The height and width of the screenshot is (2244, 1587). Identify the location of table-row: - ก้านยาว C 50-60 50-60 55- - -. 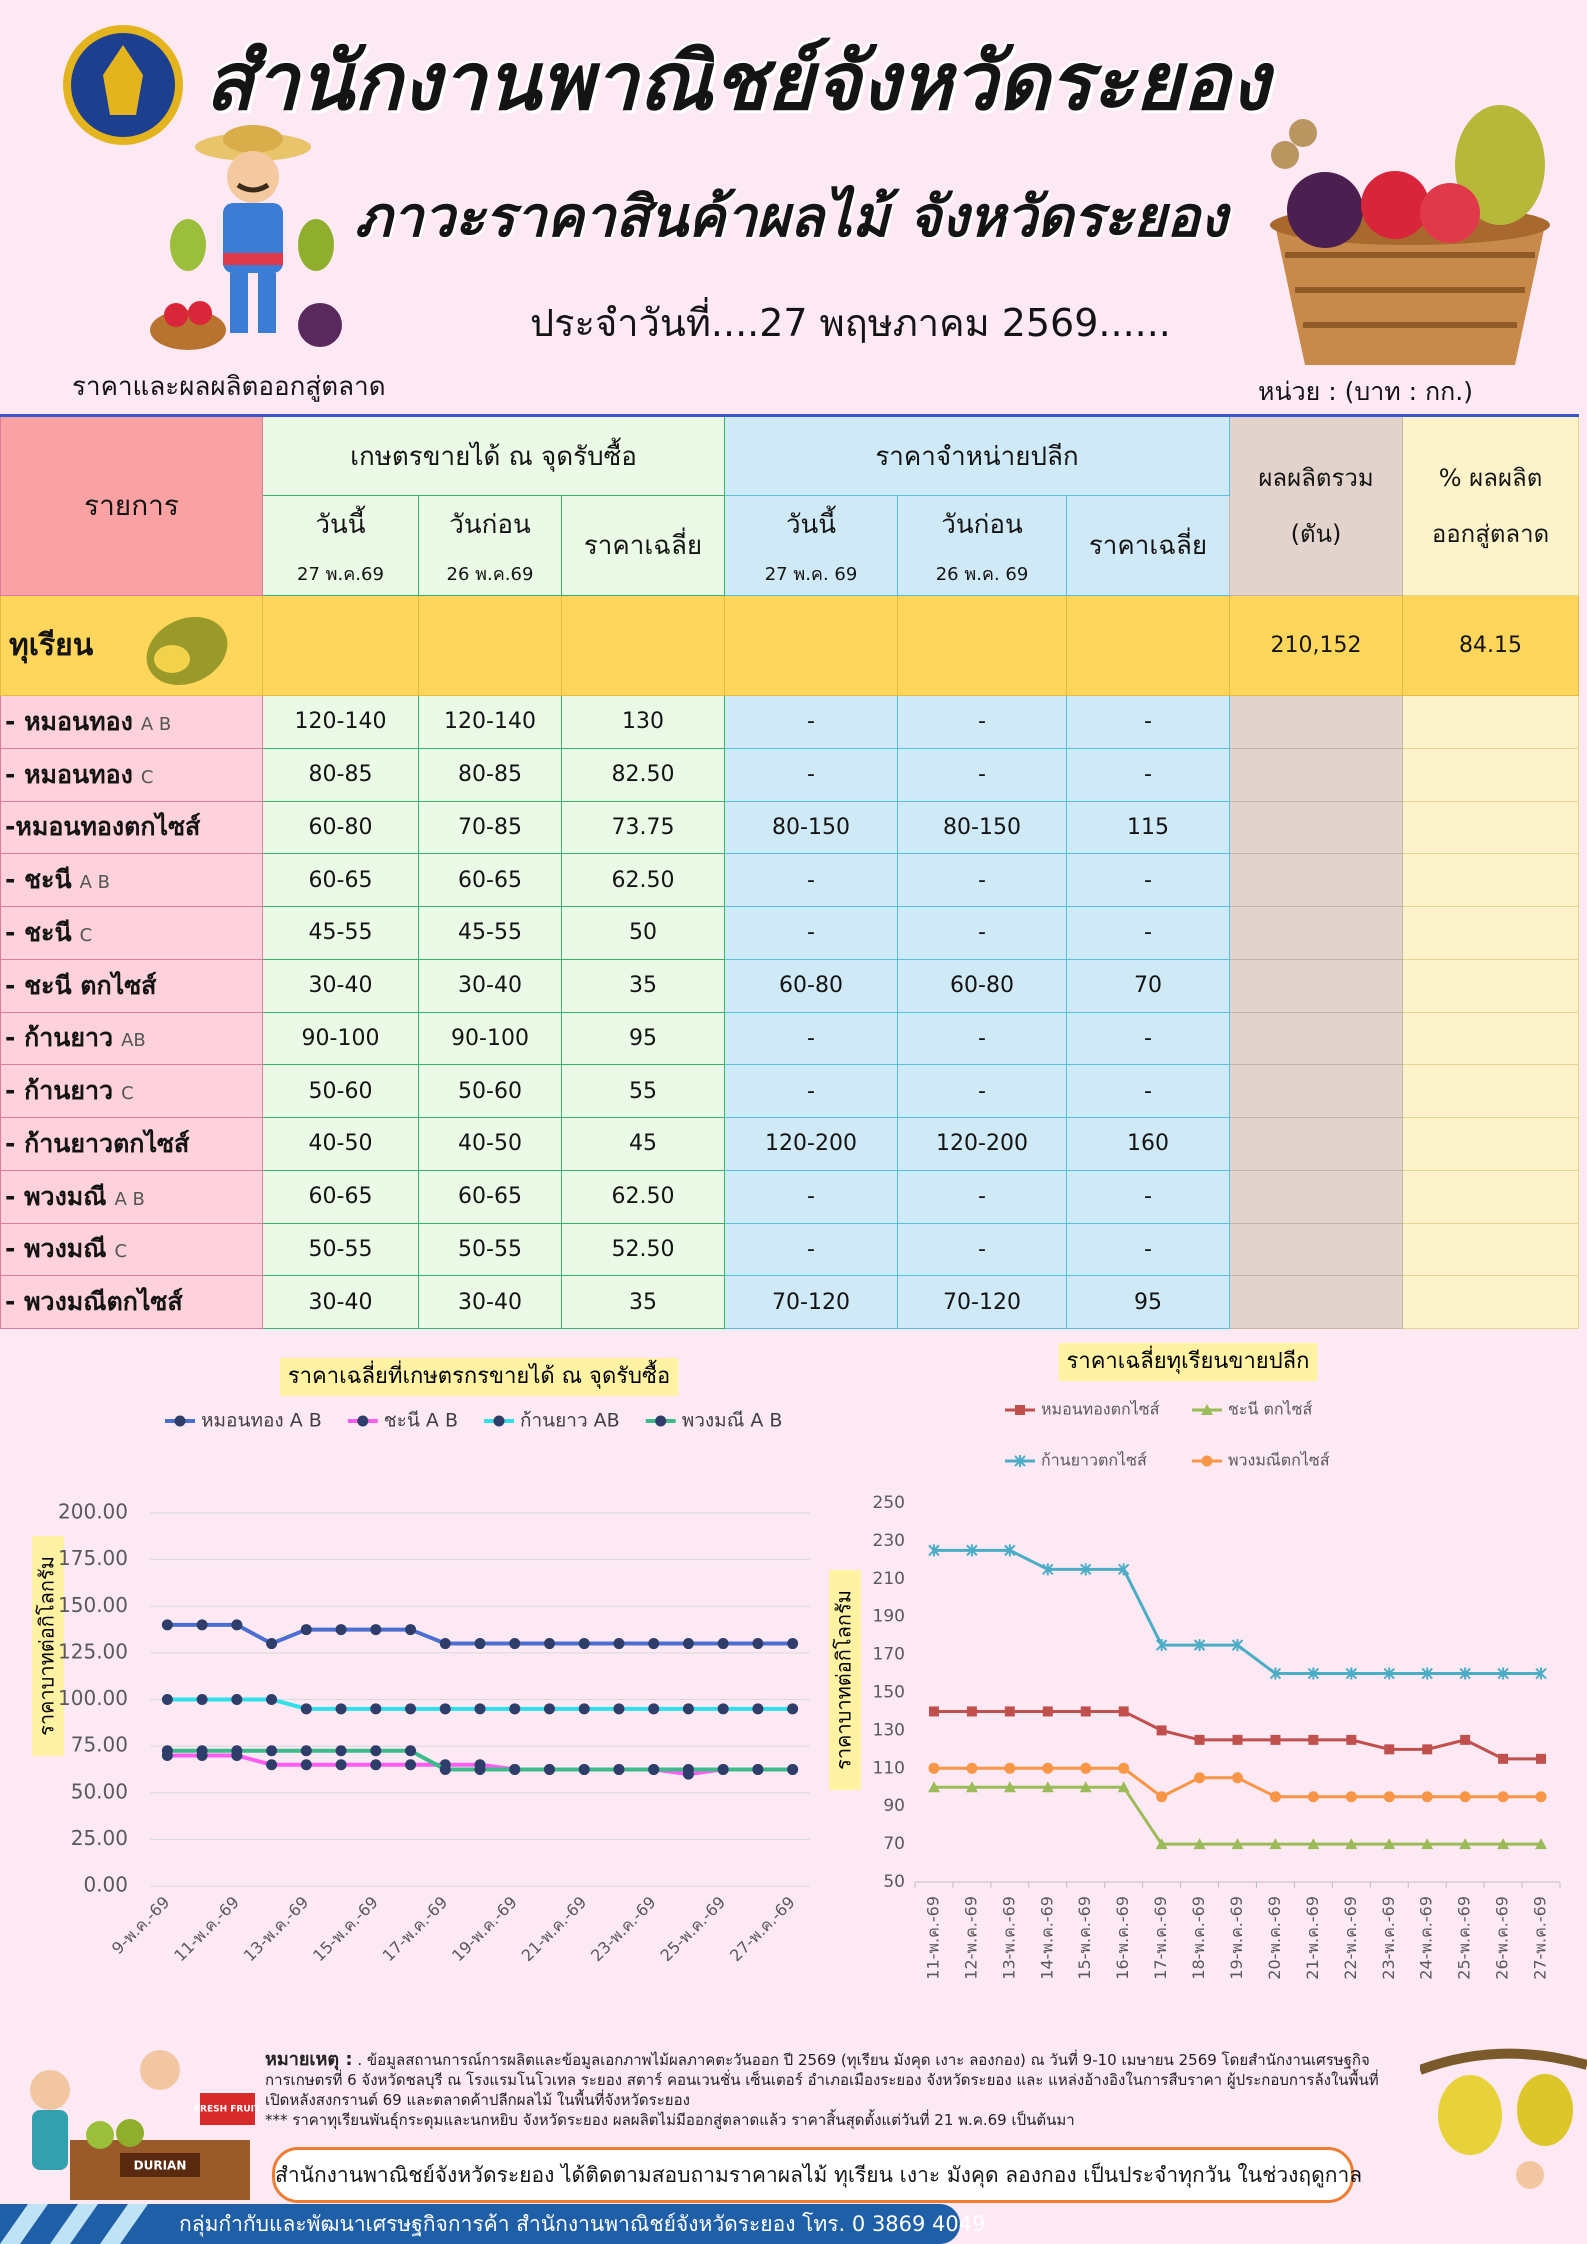
(790, 1091).